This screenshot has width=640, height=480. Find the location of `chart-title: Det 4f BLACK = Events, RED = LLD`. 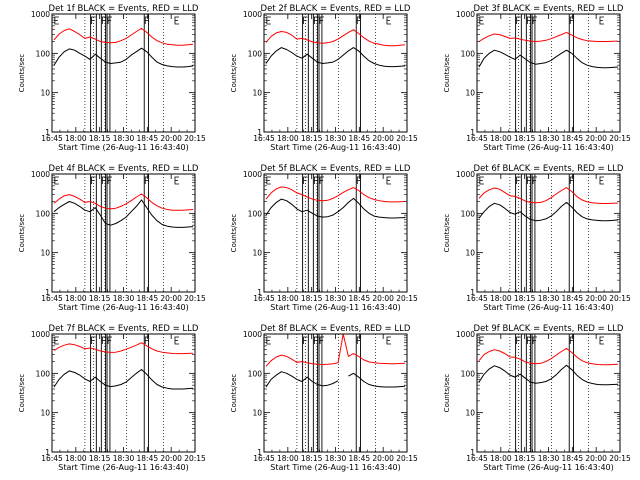

chart-title: Det 4f BLACK = Events, RED = LLD is located at coordinates (124, 169).